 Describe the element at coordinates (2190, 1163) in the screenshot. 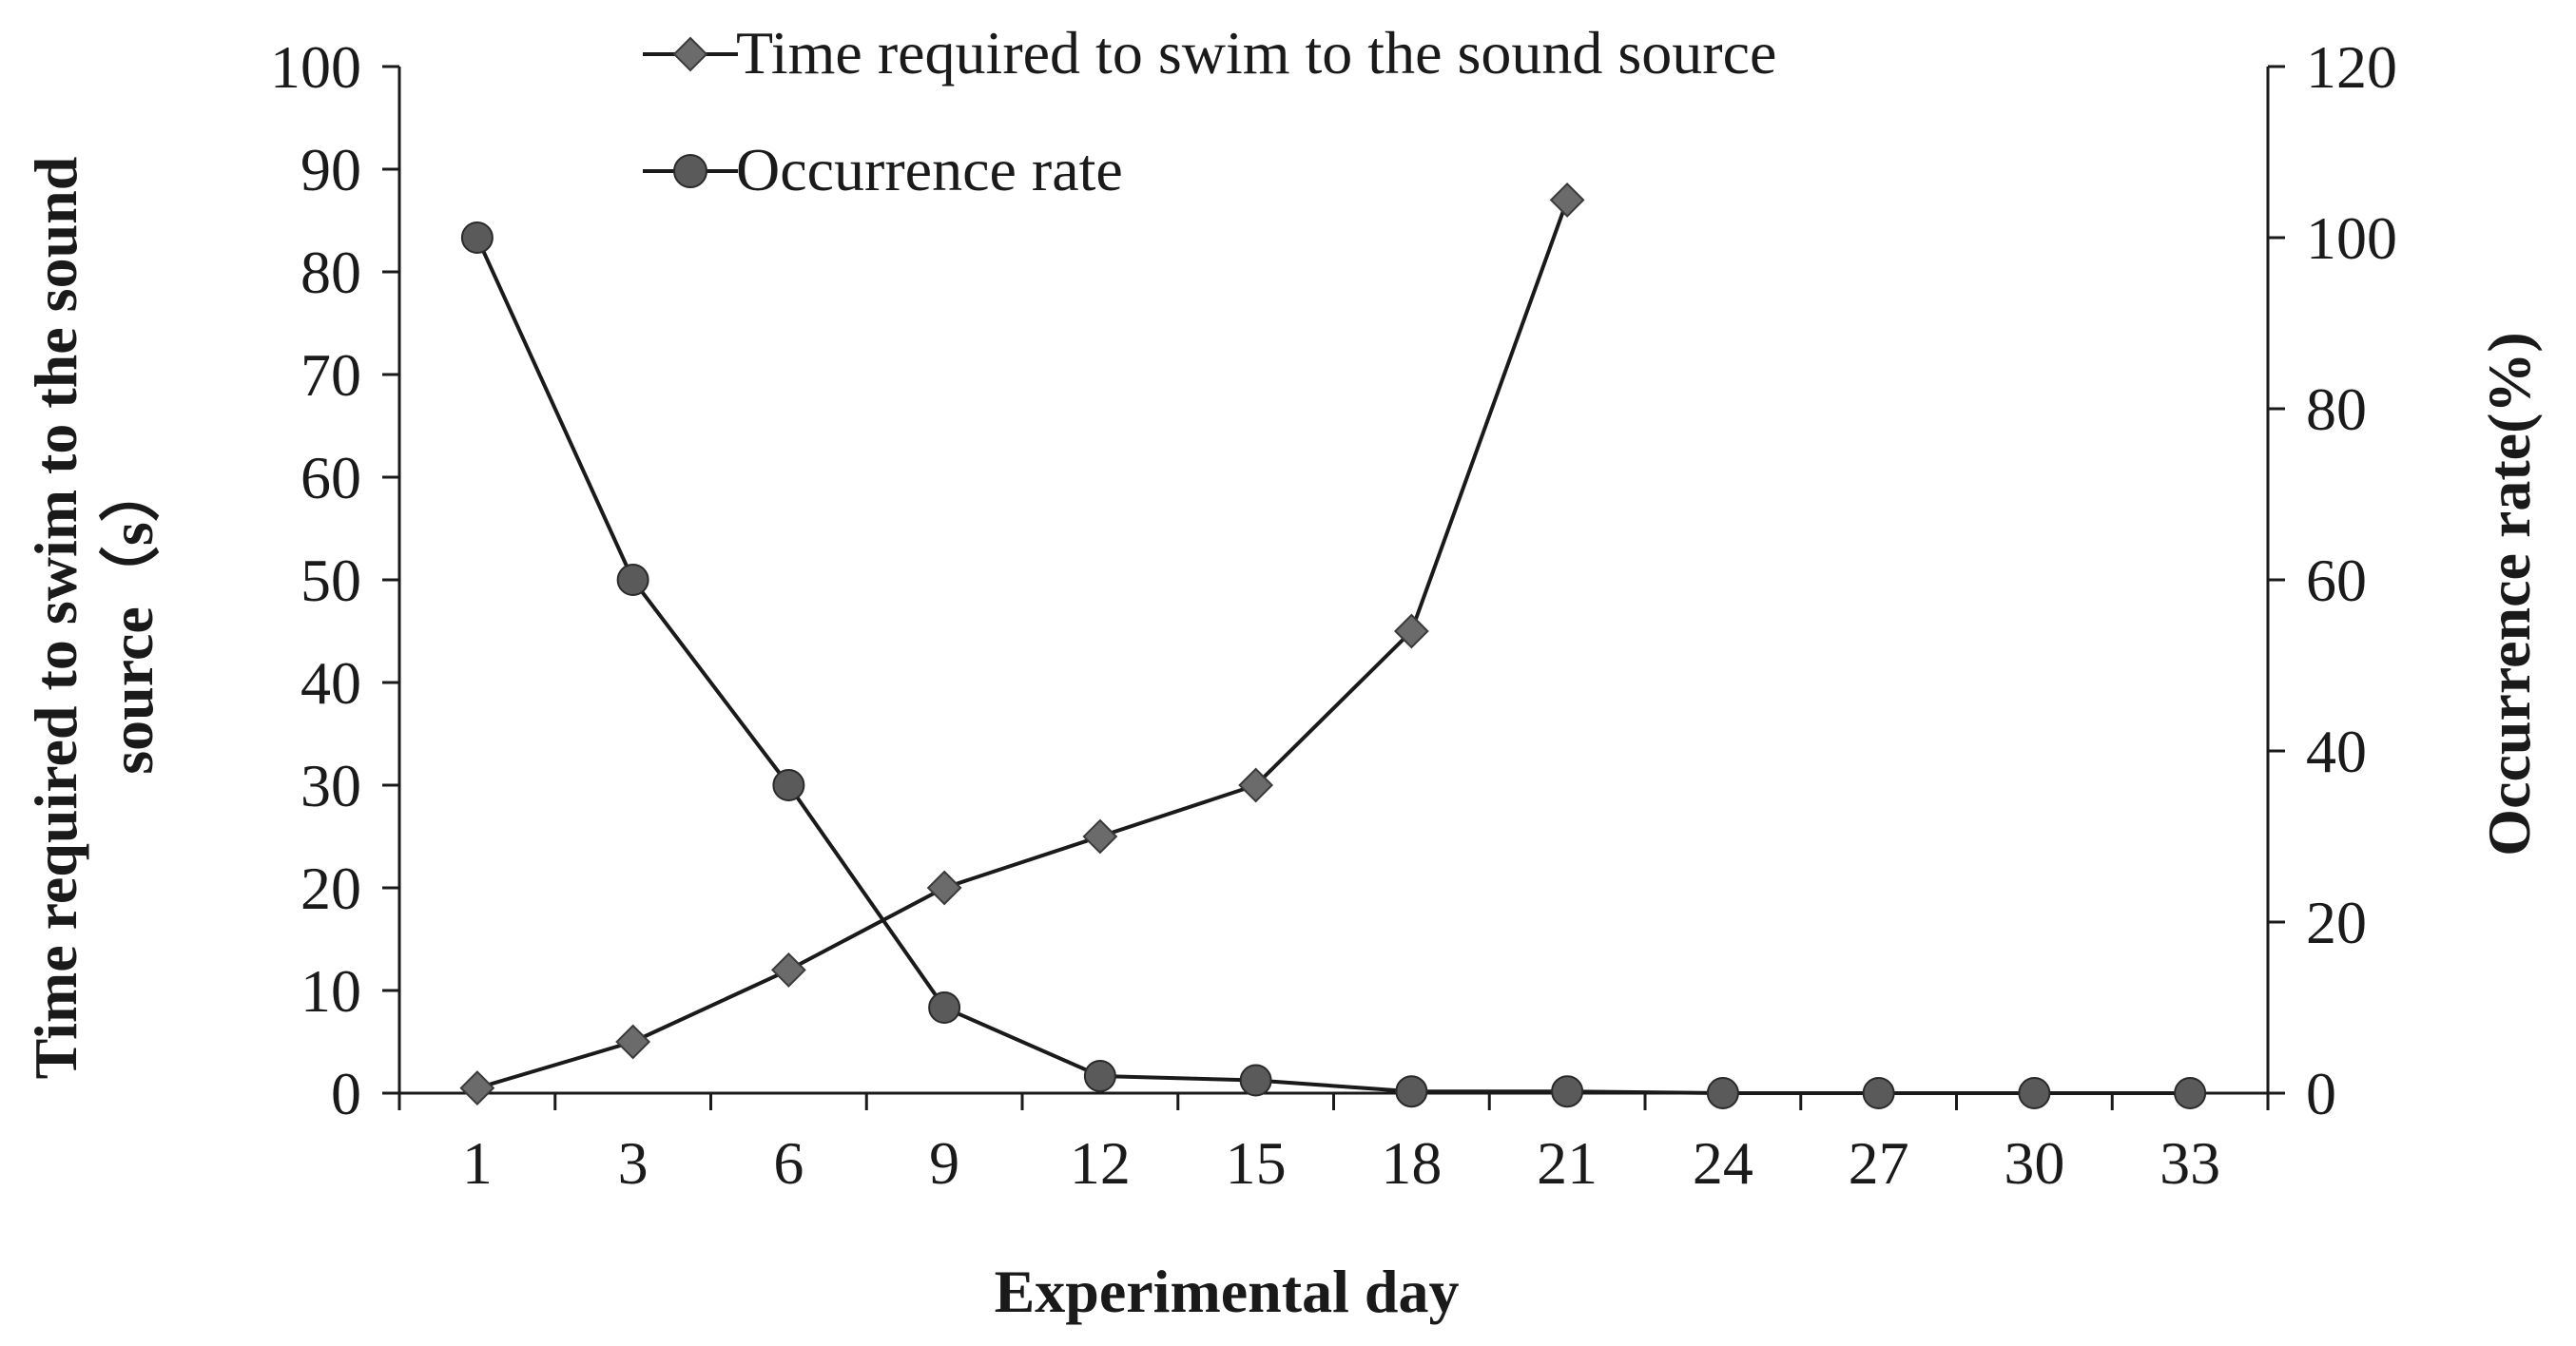

I see `x-tick-label: 33` at that location.